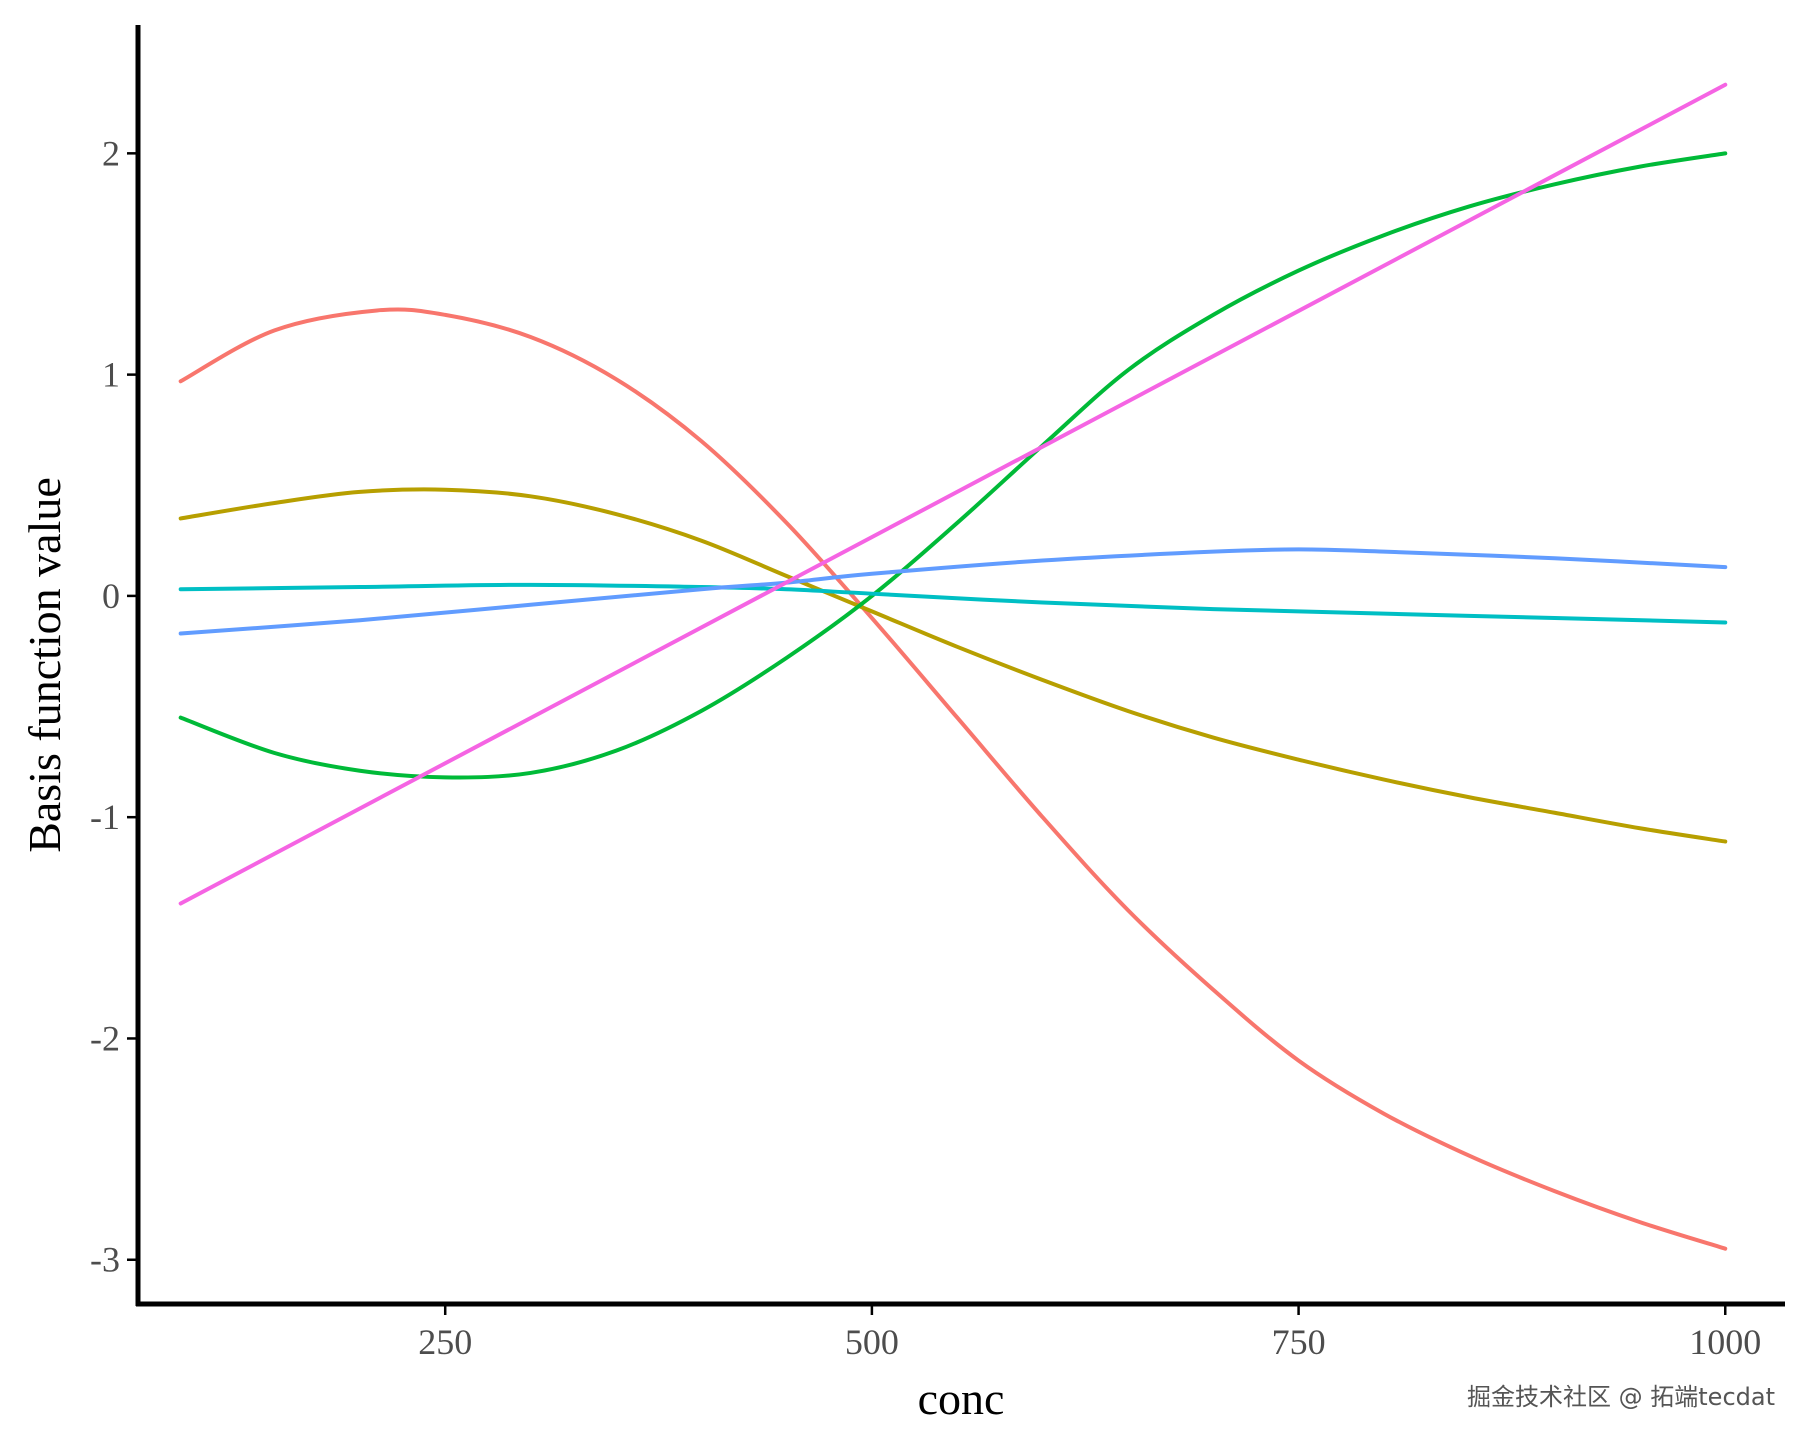 The width and height of the screenshot is (1800, 1440). I want to click on x-axis-ticks: 250 500 750 1000, so click(1089, 1333).